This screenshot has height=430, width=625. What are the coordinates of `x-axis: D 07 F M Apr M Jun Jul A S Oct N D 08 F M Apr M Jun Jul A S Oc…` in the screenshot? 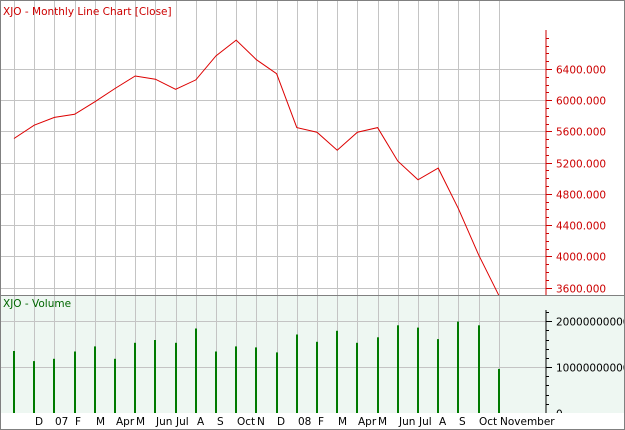 It's located at (312, 421).